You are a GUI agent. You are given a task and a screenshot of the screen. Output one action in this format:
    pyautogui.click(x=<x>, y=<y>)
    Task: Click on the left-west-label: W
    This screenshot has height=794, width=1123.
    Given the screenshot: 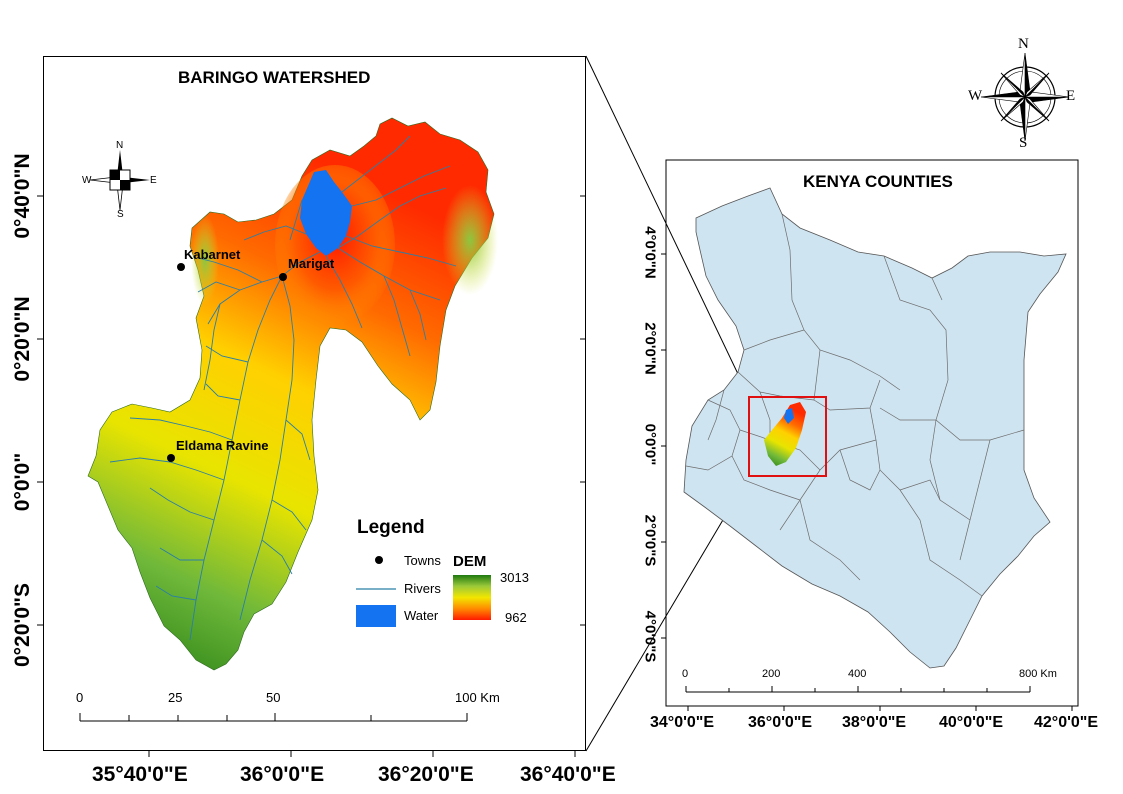 What is the action you would take?
    pyautogui.click(x=87, y=180)
    